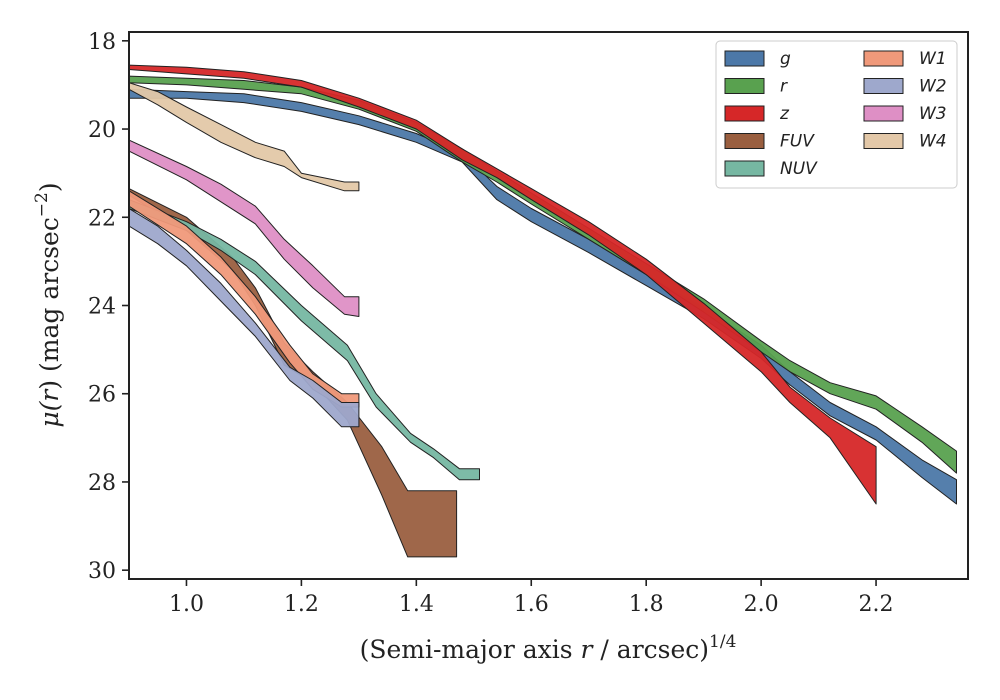  I want to click on y-axis-title: μ(r) (mag arcsec−2), so click(48, 304).